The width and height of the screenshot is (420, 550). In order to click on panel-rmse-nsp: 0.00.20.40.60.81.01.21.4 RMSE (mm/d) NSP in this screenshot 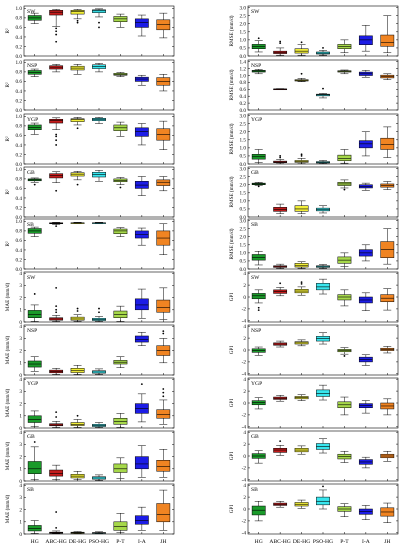, I will do `click(313, 87)`.